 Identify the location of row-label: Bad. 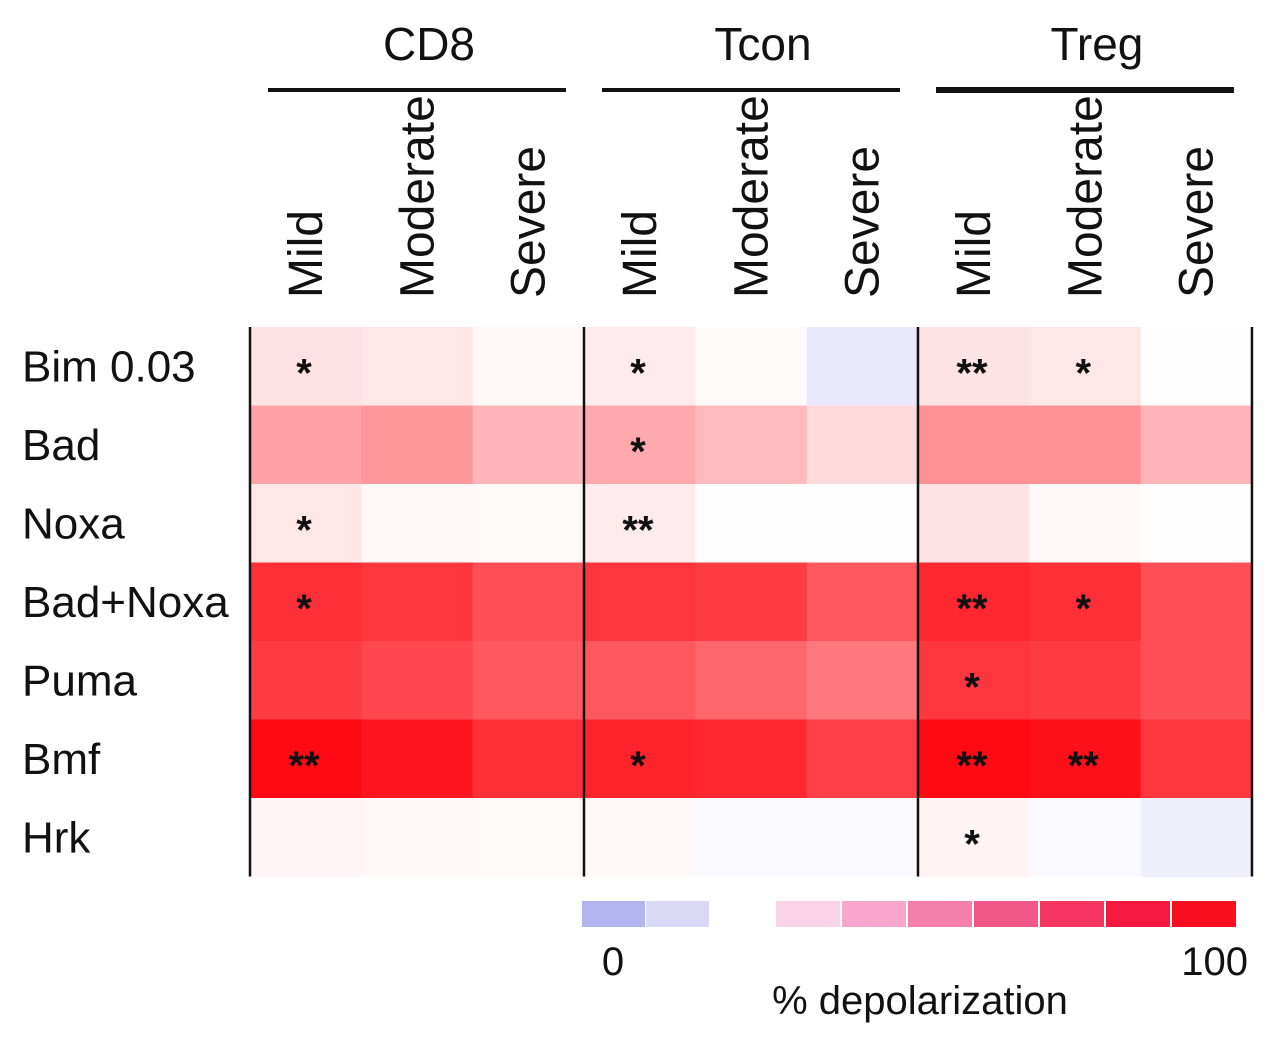
(61, 445).